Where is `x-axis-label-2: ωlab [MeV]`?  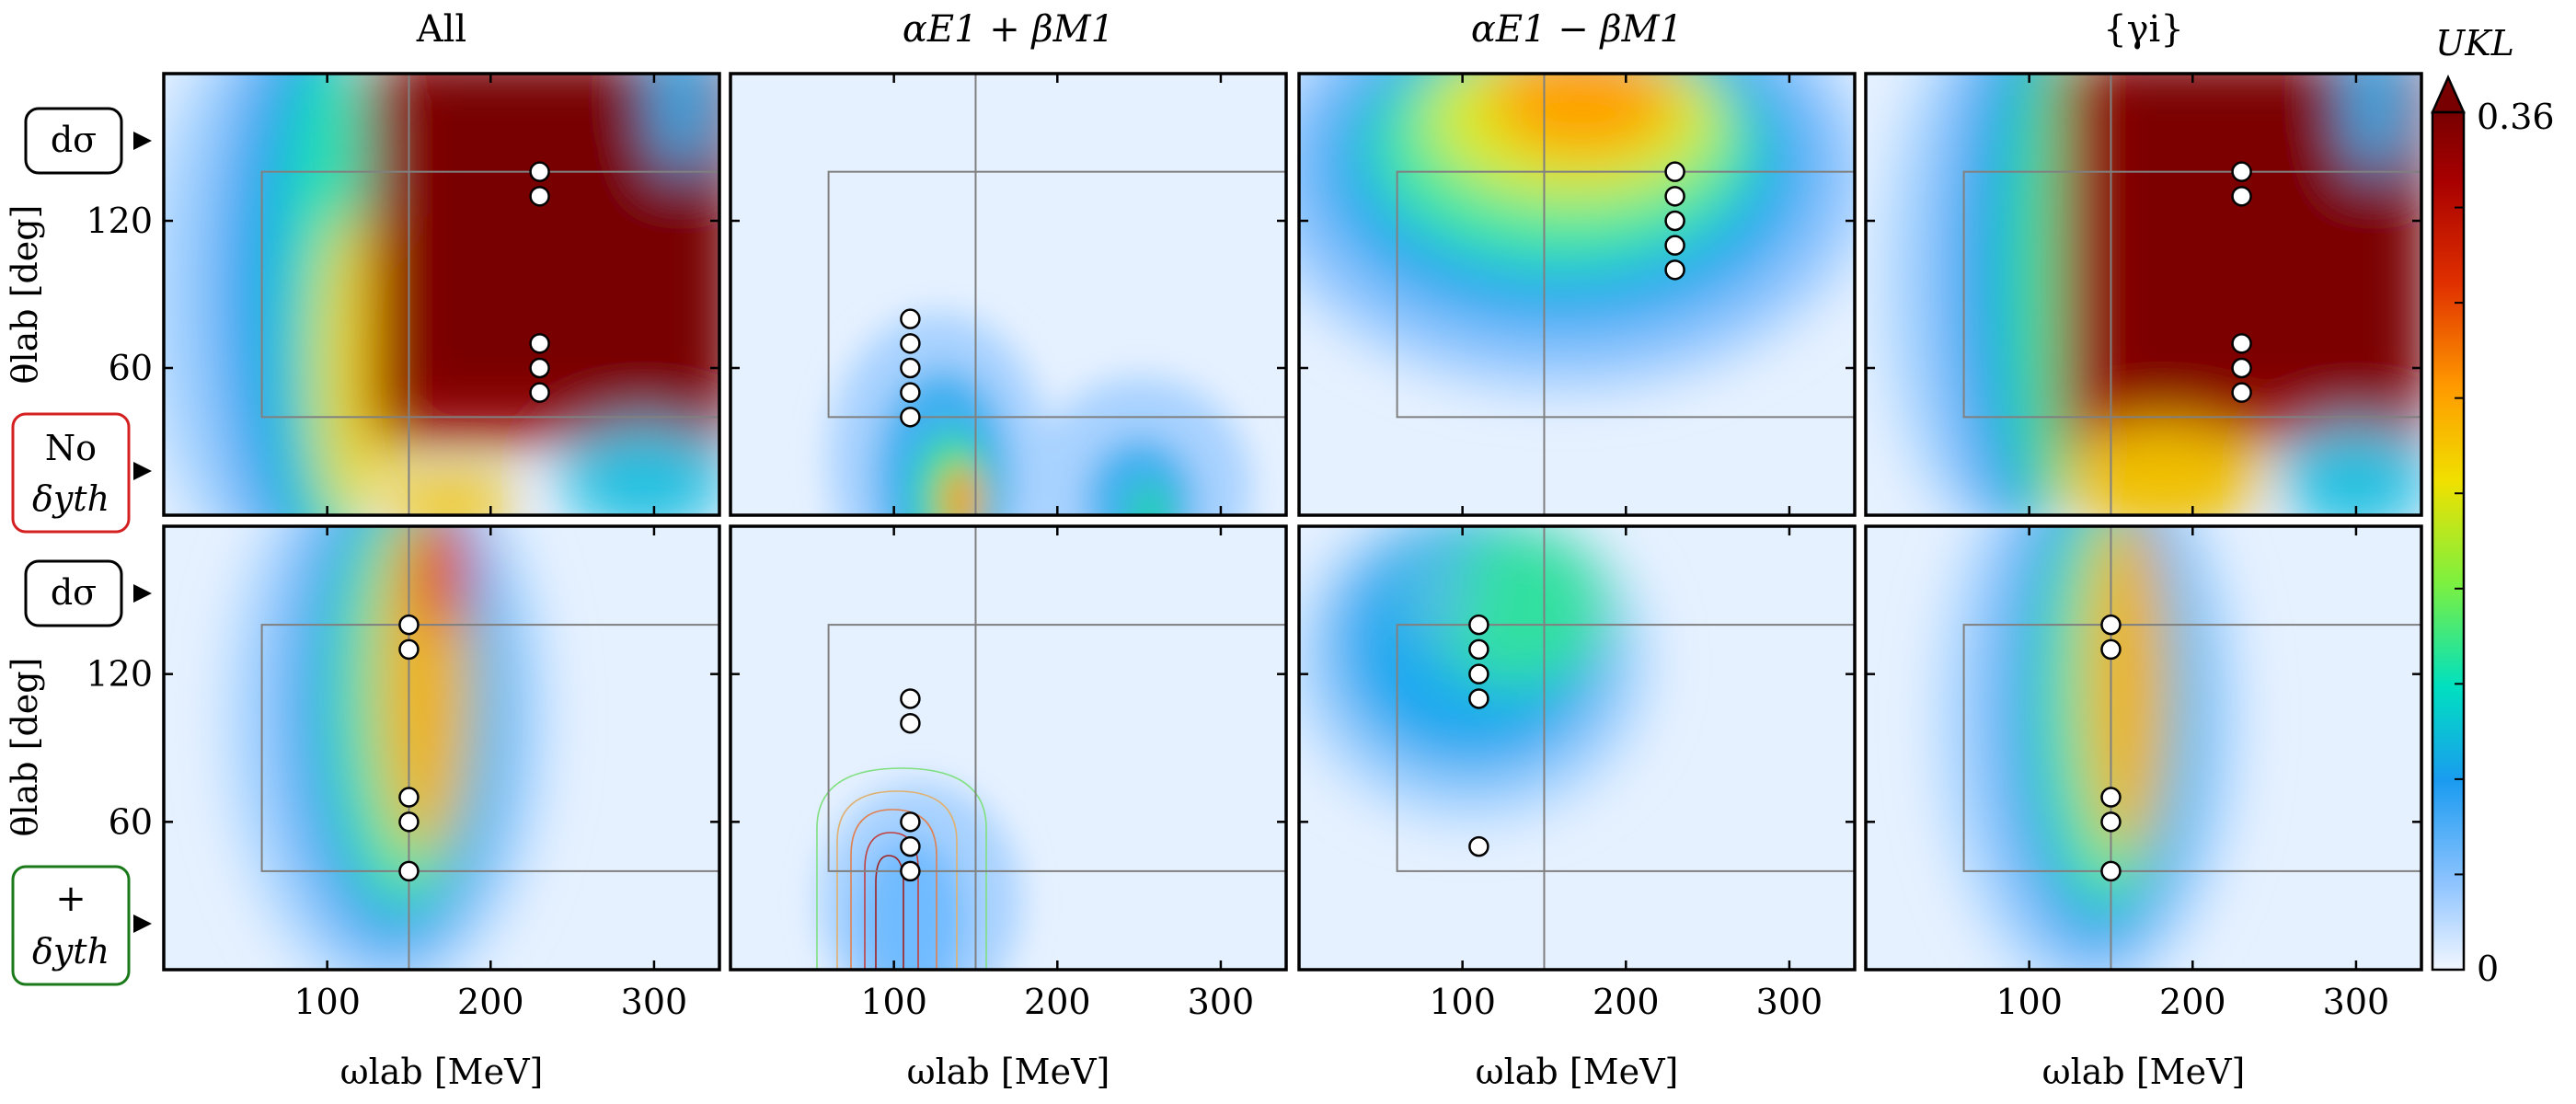 x-axis-label-2: ωlab [MeV] is located at coordinates (1577, 1072).